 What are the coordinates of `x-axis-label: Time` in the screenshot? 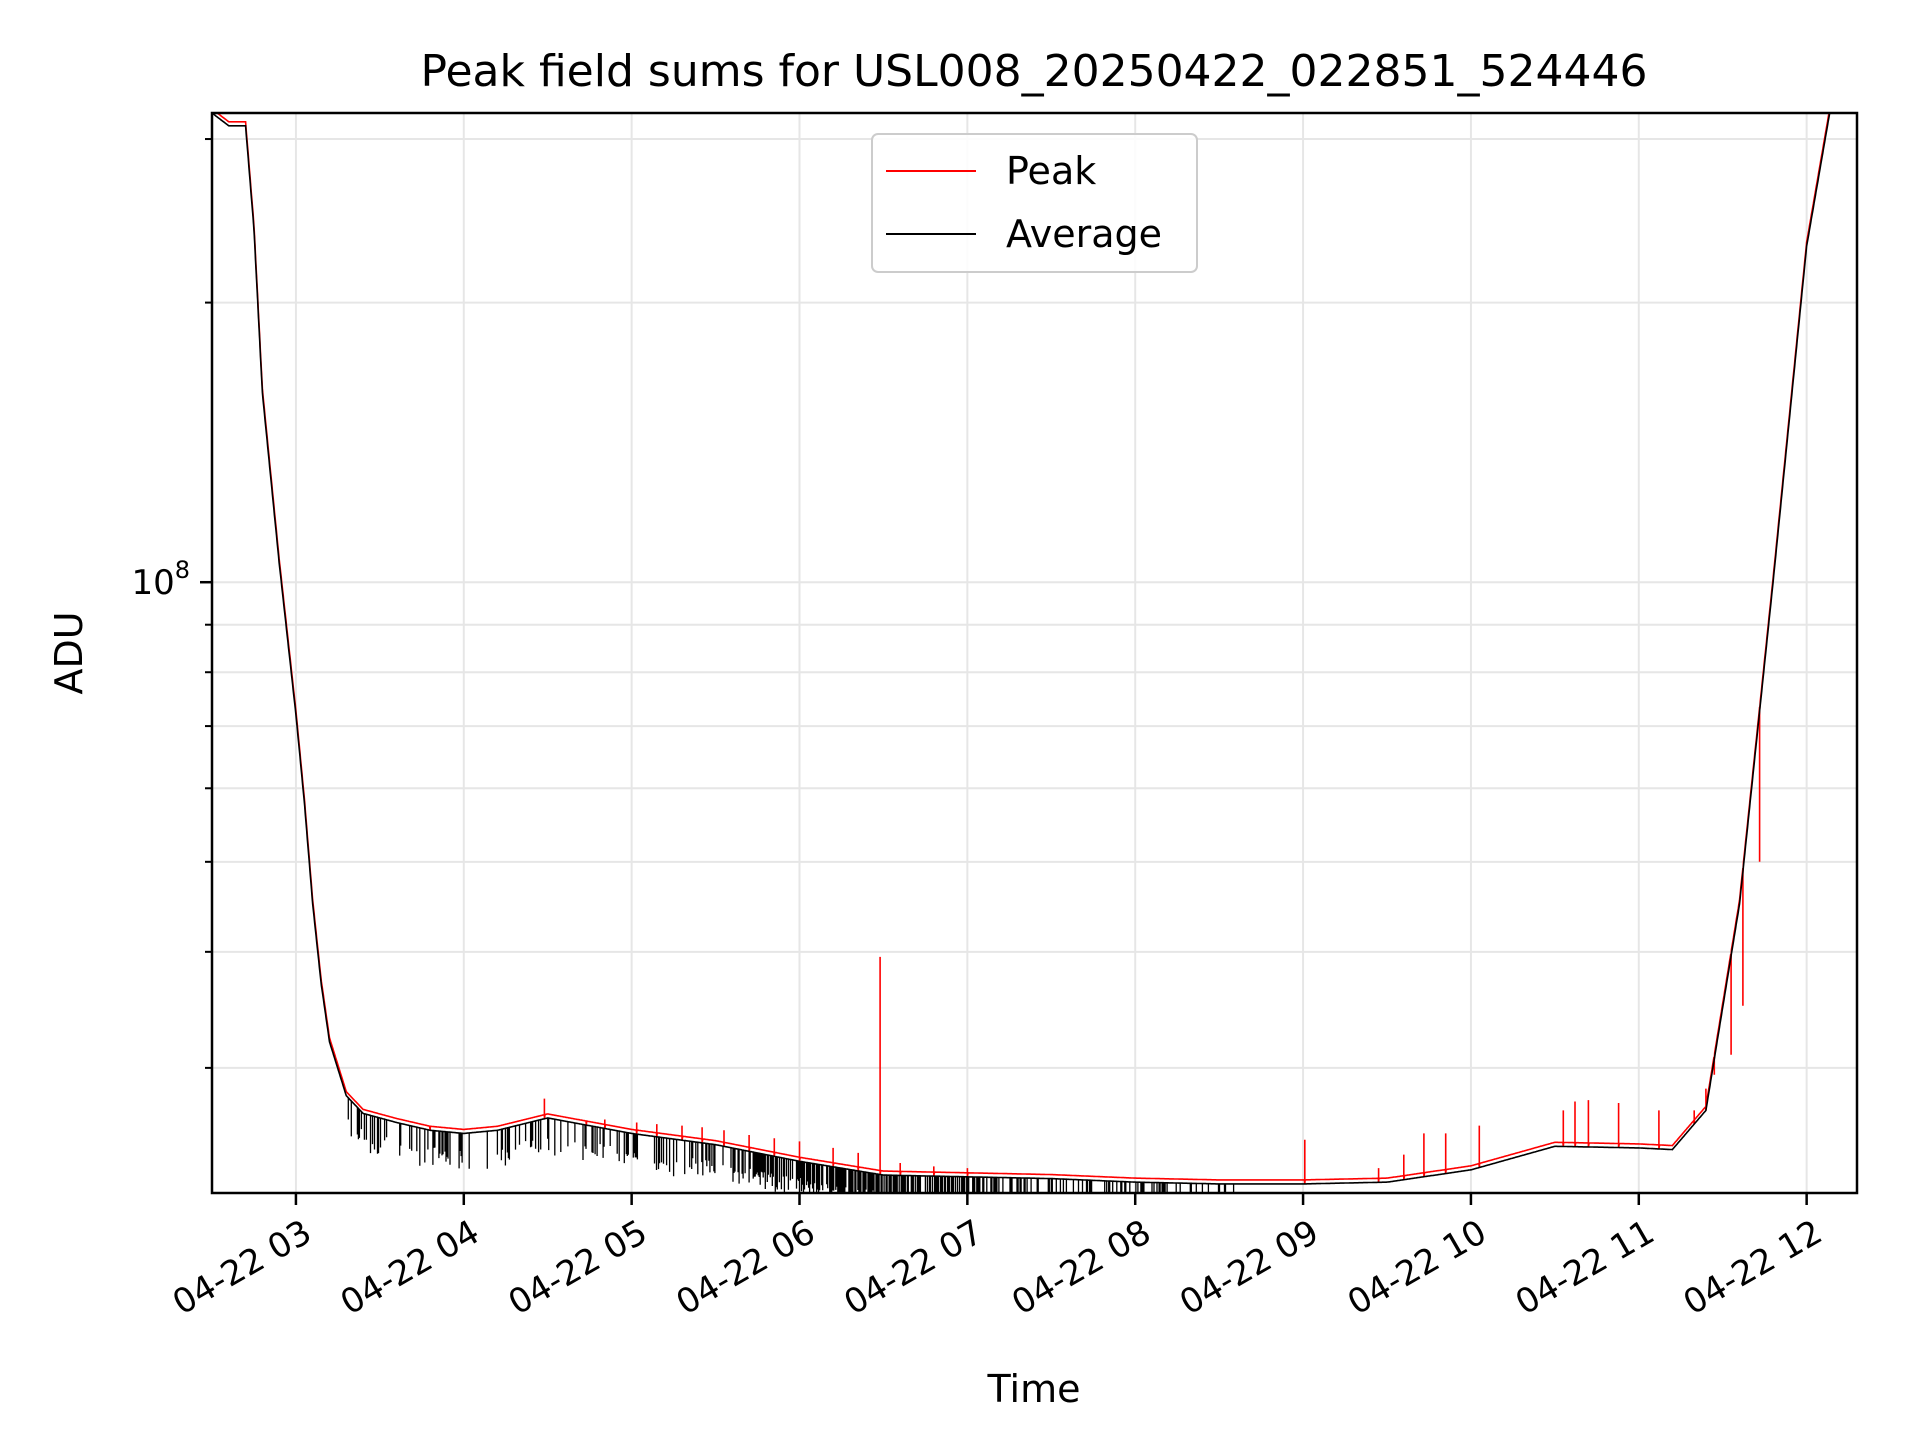 It's located at (1034, 1389).